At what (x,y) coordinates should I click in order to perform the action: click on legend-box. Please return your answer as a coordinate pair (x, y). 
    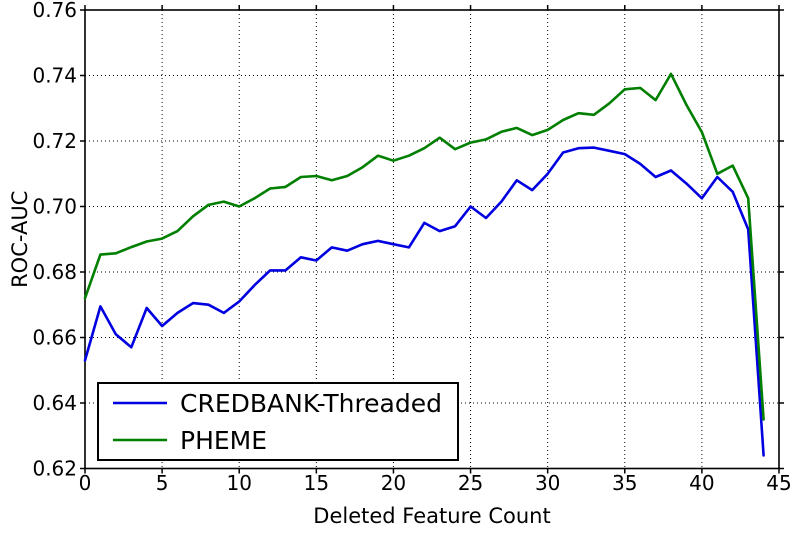
    Looking at the image, I should click on (278, 421).